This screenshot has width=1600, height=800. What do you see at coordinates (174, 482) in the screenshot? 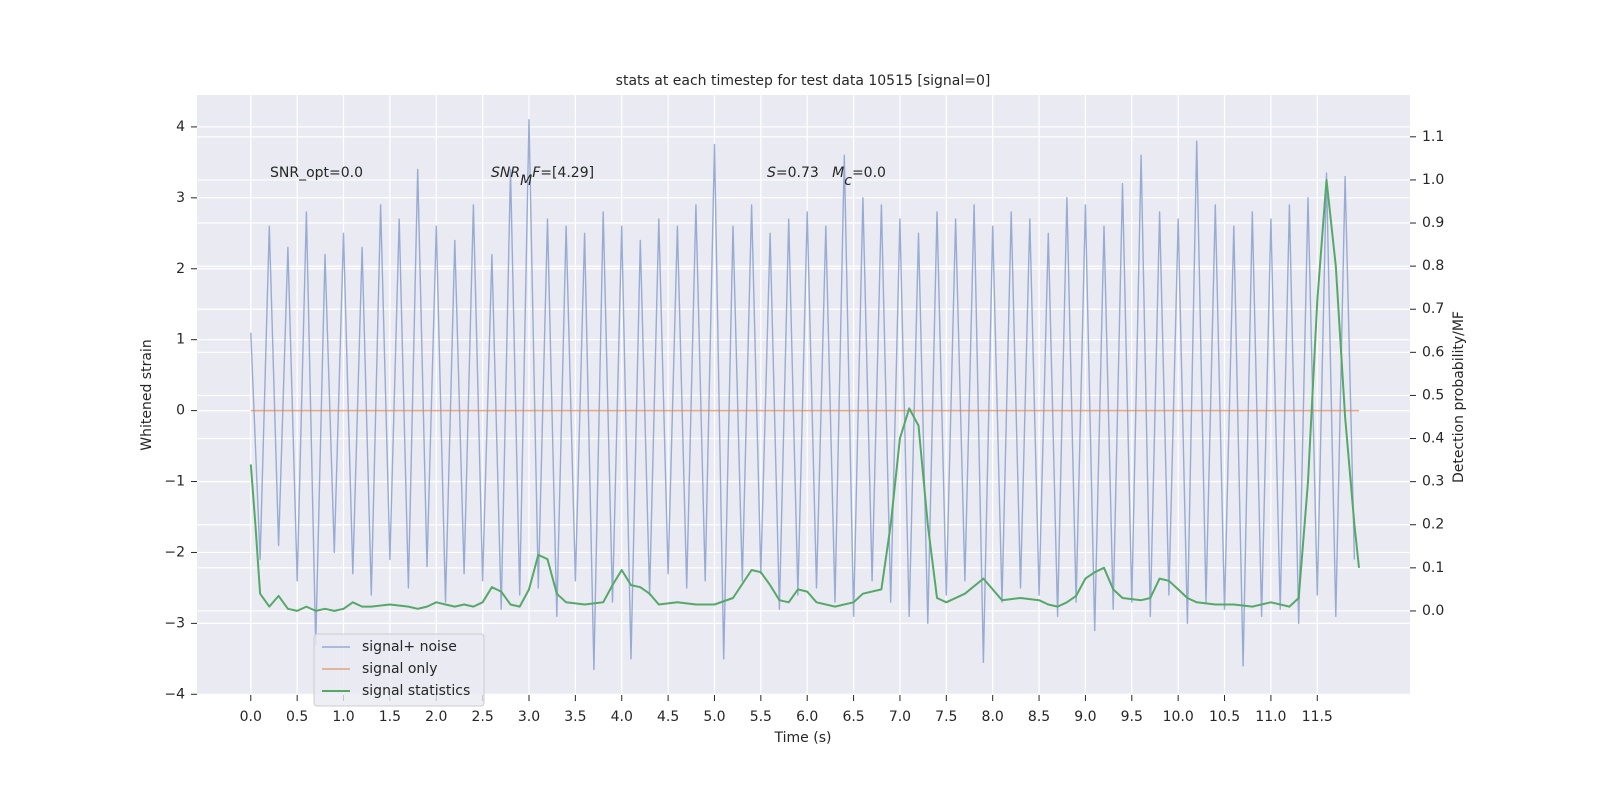
I see `y-tick-label: −1` at bounding box center [174, 482].